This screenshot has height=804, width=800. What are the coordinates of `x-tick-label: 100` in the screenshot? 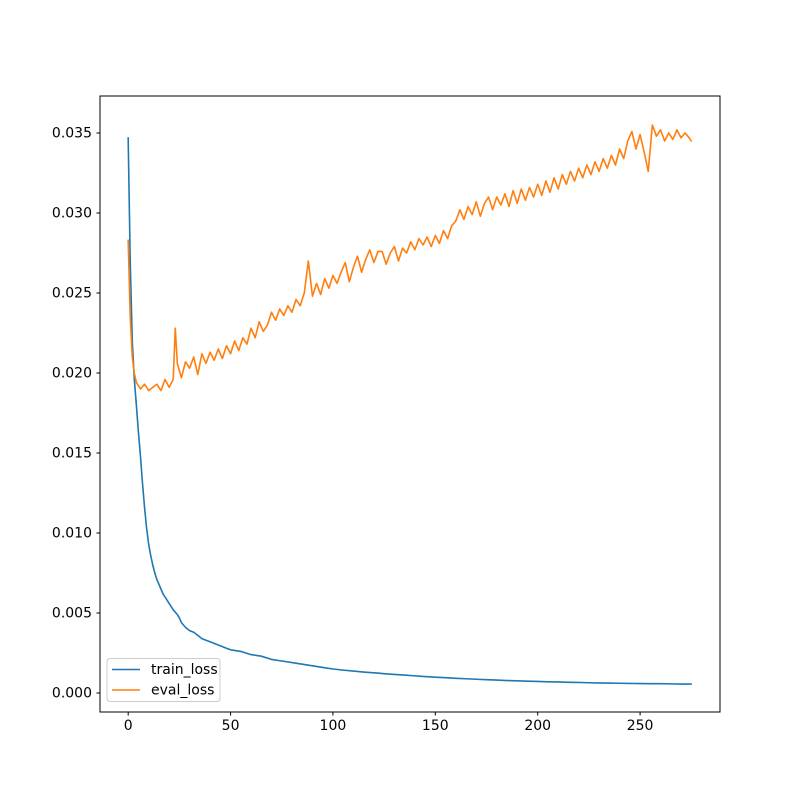 It's located at (333, 726).